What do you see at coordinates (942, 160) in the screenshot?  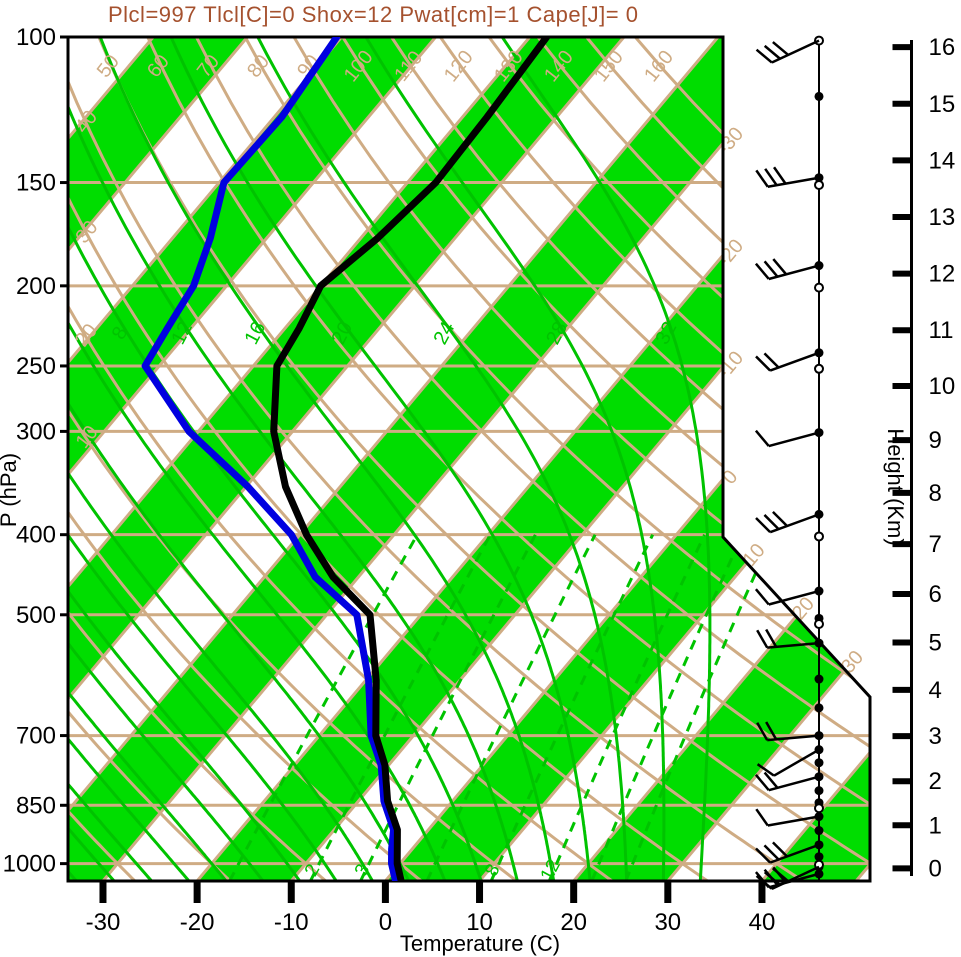 I see `height-tick-label: 14` at bounding box center [942, 160].